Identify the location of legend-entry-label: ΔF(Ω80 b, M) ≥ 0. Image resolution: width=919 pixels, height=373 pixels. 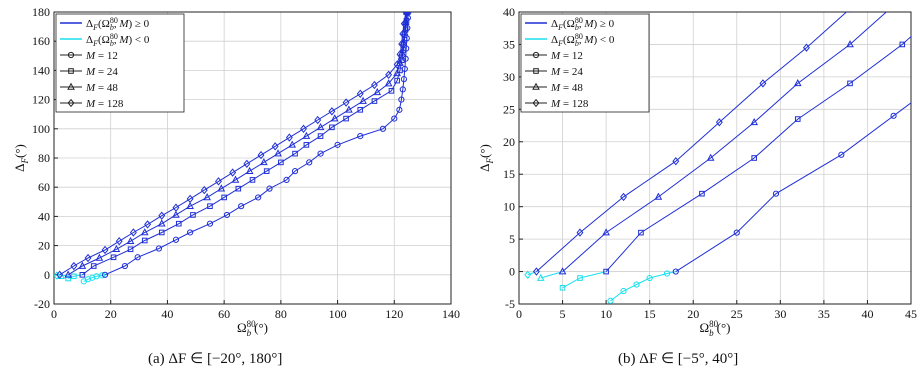
(583, 24).